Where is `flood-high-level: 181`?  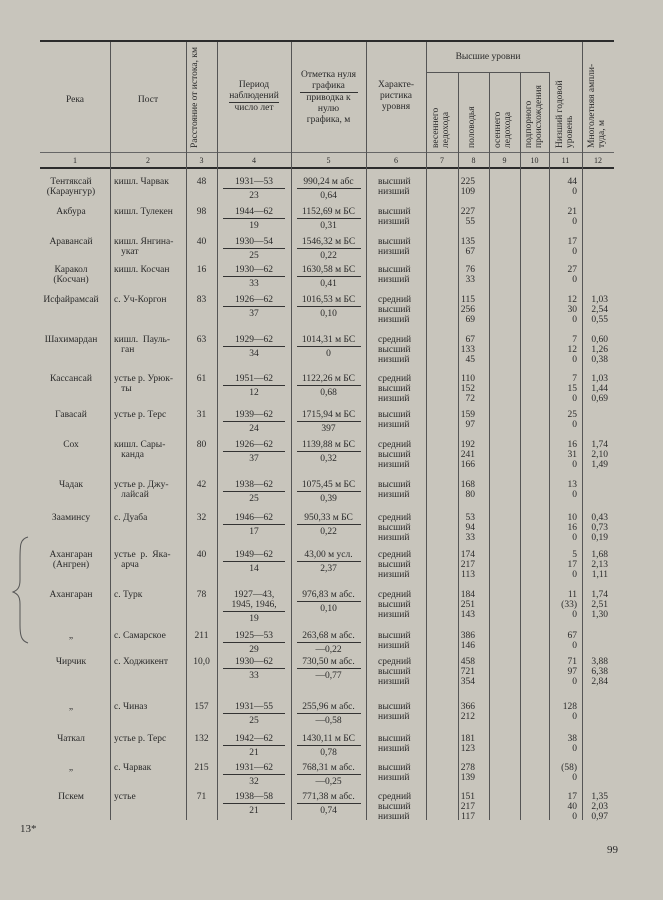 flood-high-level: 181 is located at coordinates (467, 739).